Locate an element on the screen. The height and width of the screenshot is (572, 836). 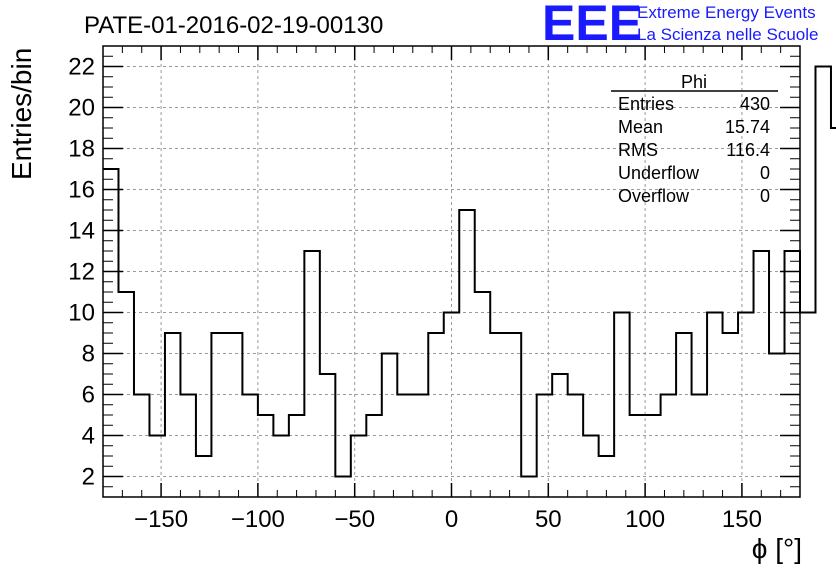
y-tick-label: 10 is located at coordinates (81, 313).